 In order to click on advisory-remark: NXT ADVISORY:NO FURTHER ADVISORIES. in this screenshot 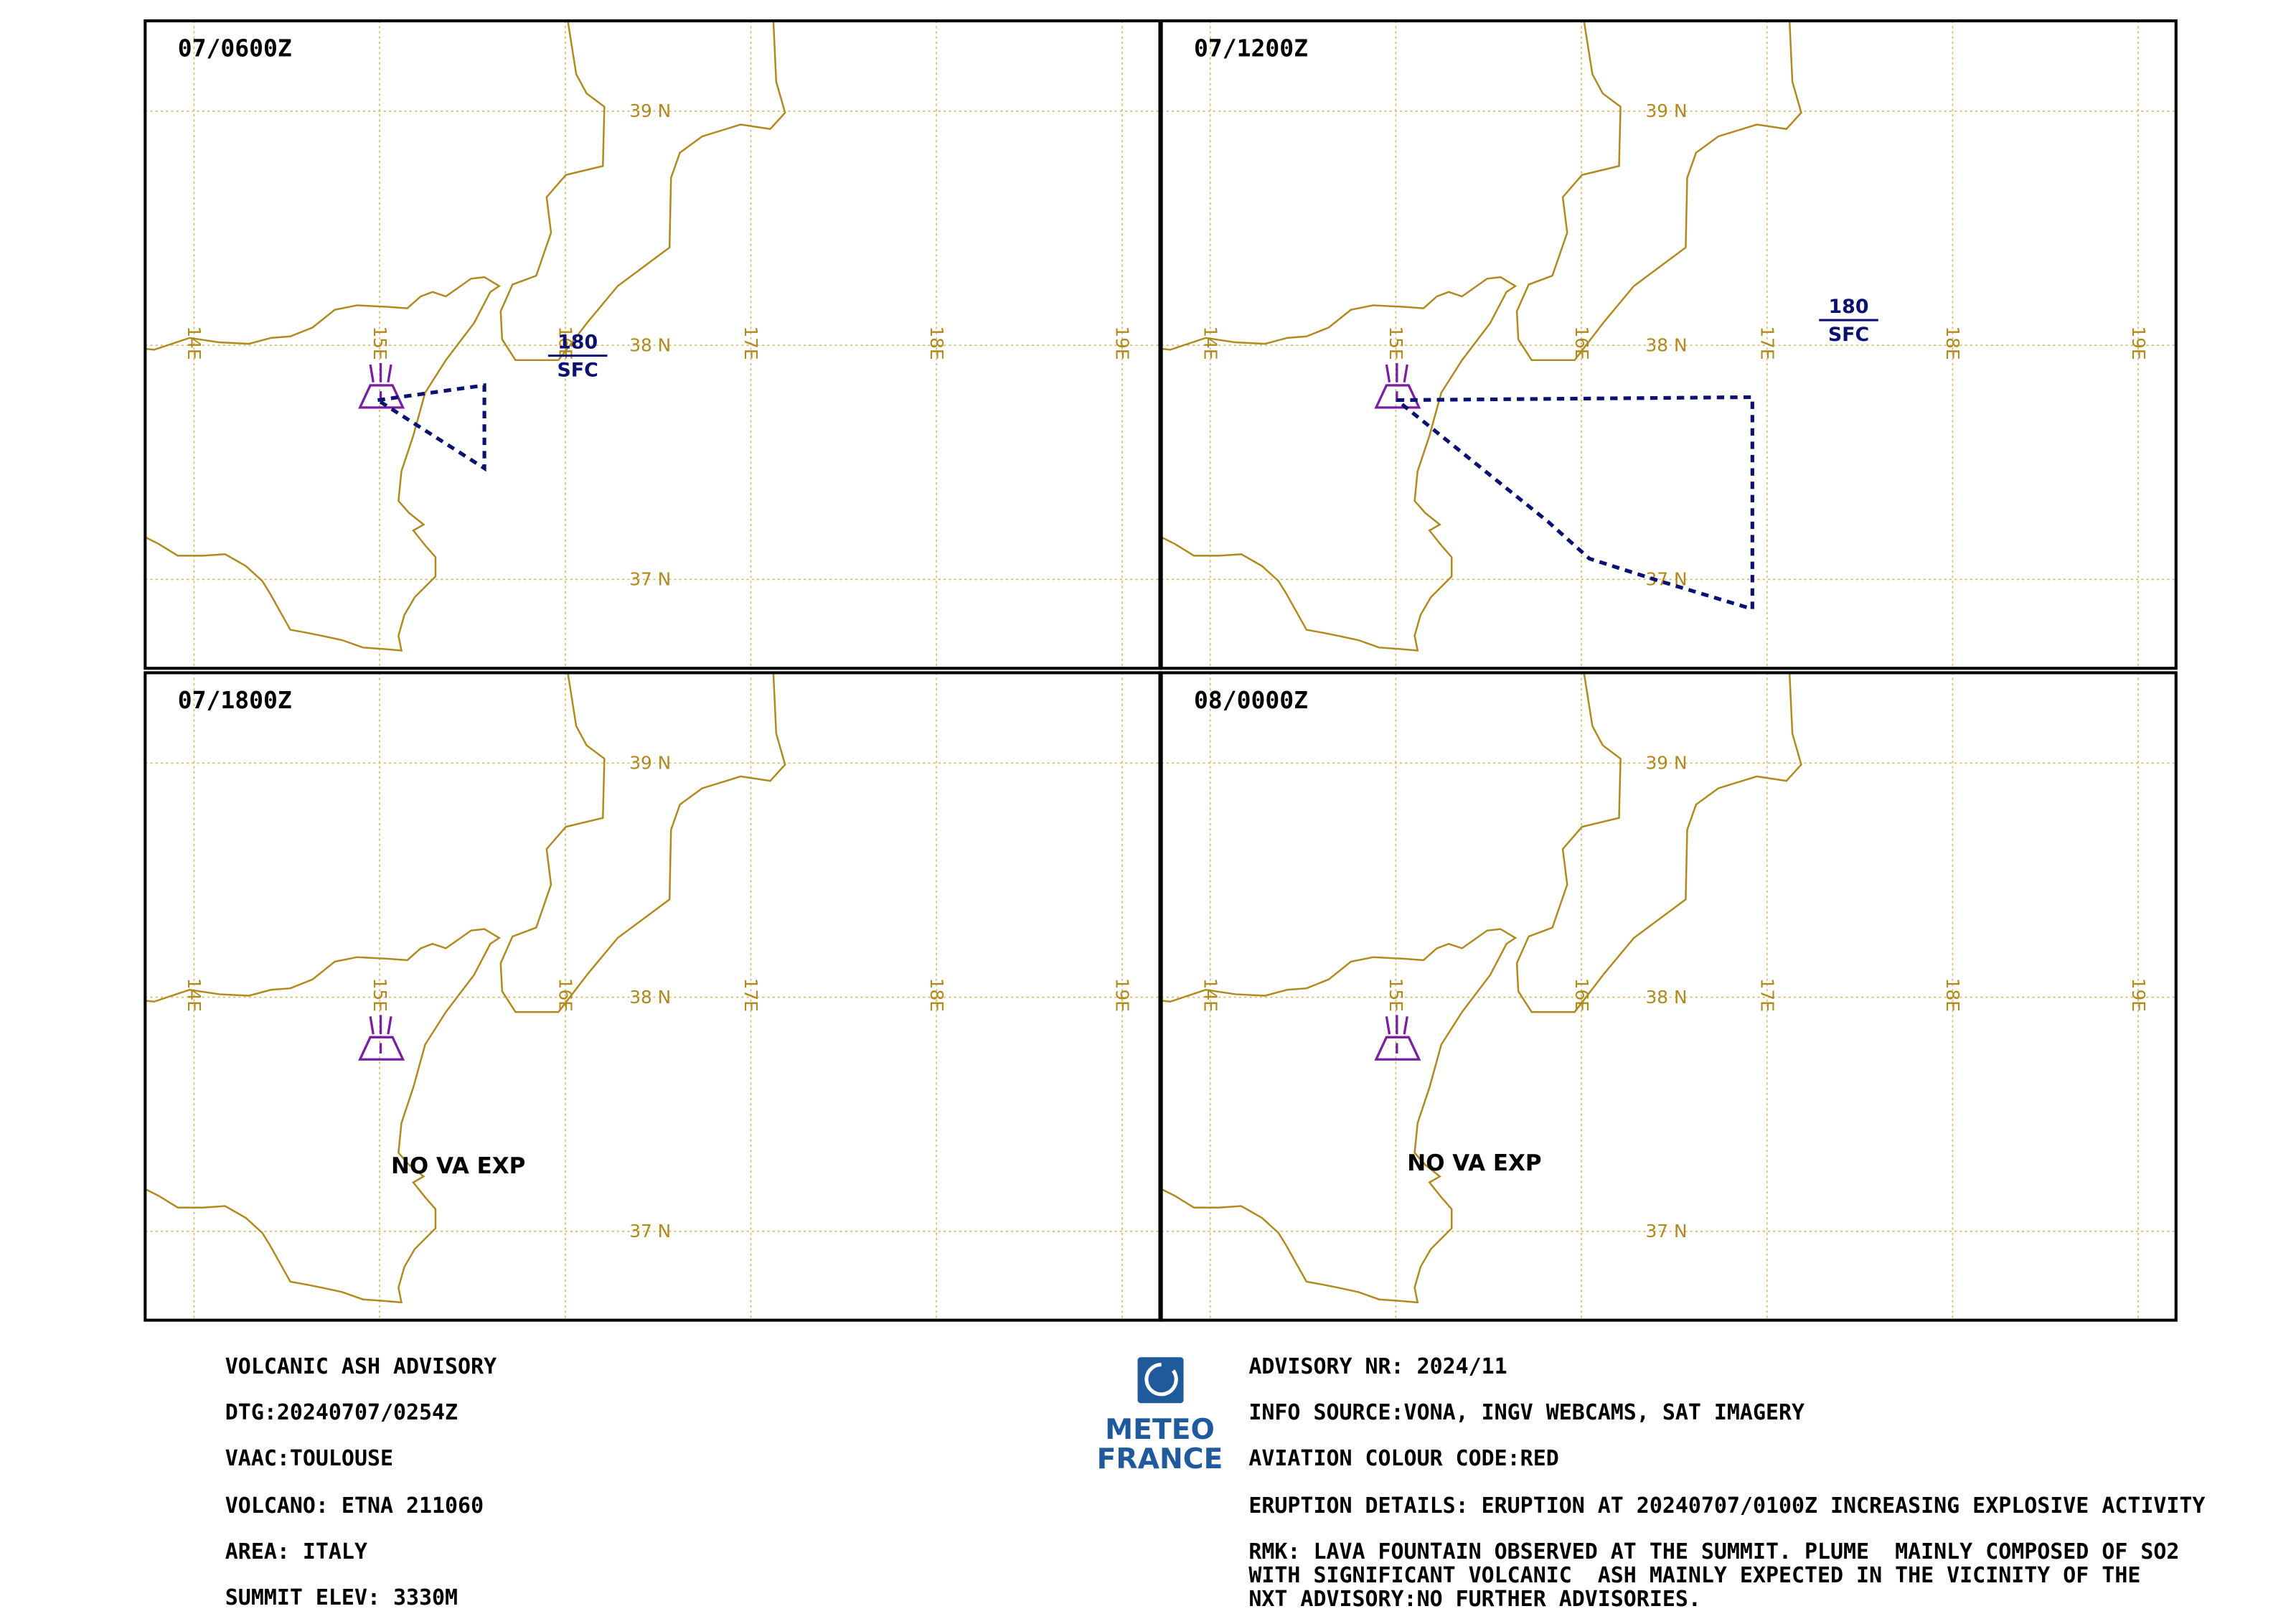, I will do `click(1475, 1599)`.